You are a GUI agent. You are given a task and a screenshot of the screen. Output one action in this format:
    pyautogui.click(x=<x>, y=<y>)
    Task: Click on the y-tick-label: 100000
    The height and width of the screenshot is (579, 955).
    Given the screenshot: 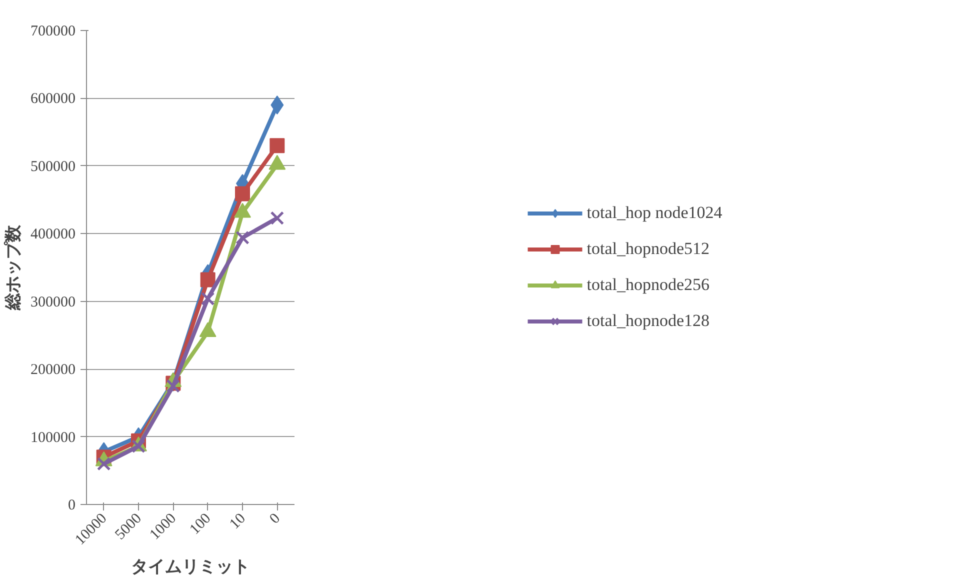 What is the action you would take?
    pyautogui.click(x=53, y=438)
    